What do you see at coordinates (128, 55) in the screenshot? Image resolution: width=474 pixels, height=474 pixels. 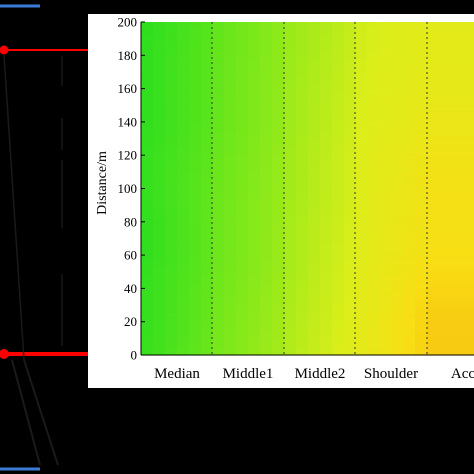 I see `y-tick-label: 180` at bounding box center [128, 55].